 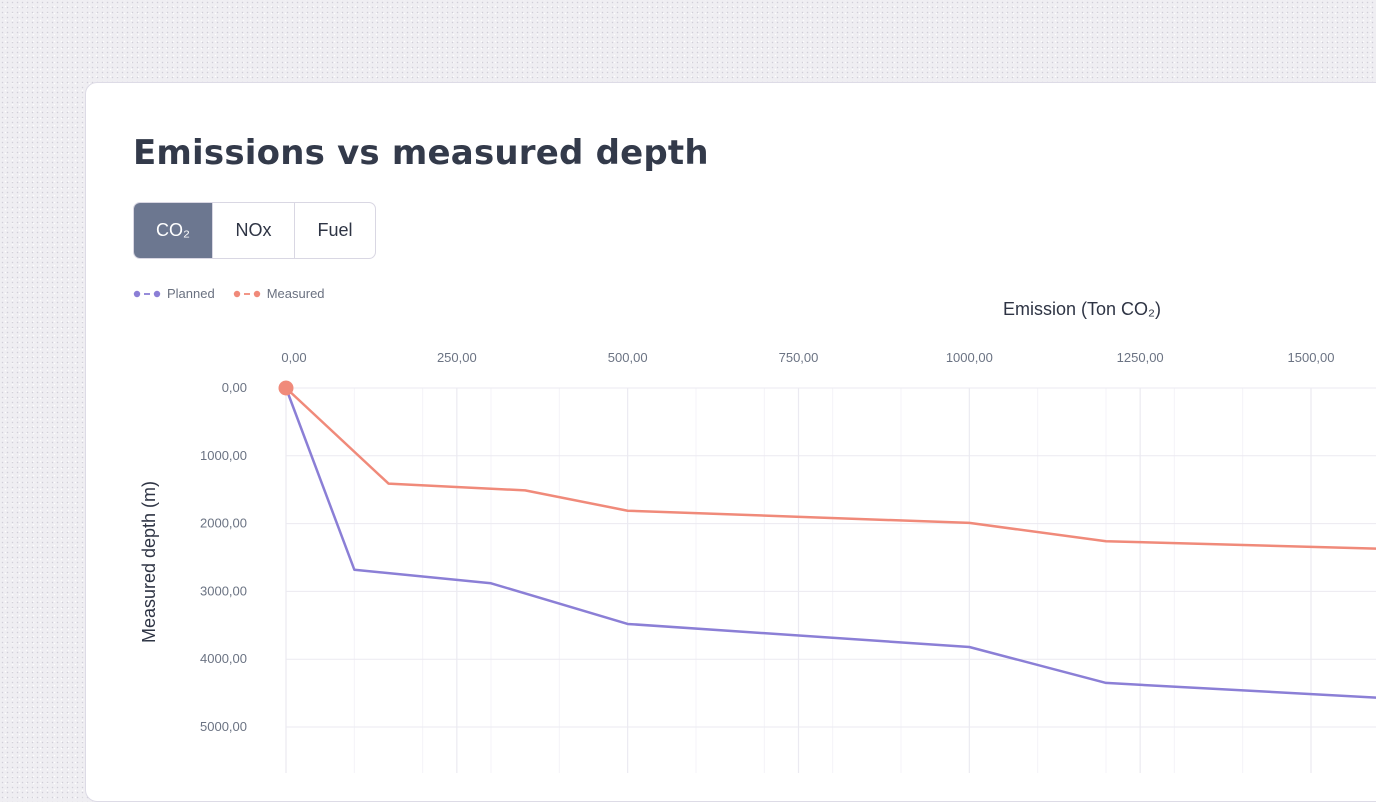 I want to click on legend-marker-planned, so click(x=147, y=293).